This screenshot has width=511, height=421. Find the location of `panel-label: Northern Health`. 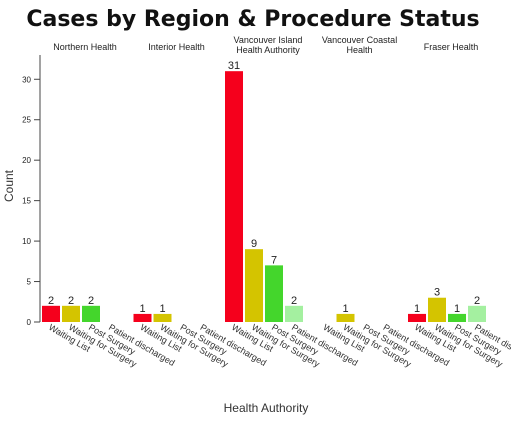

panel-label: Northern Health is located at coordinates (85, 47).